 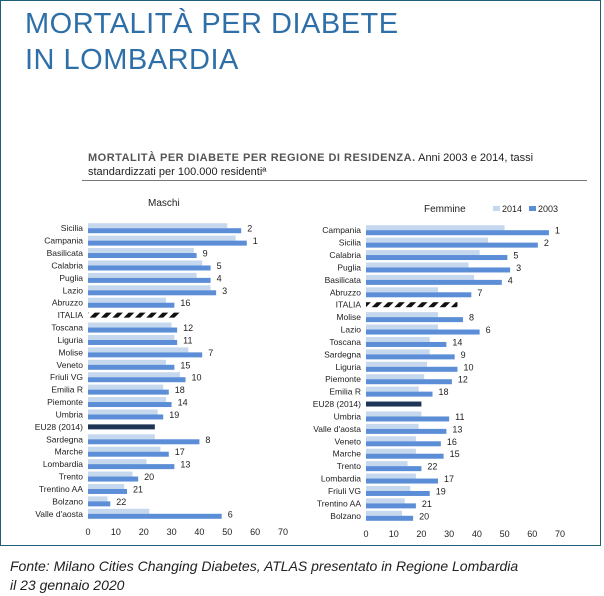 What do you see at coordinates (70, 414) in the screenshot?
I see `category-label: Umbria` at bounding box center [70, 414].